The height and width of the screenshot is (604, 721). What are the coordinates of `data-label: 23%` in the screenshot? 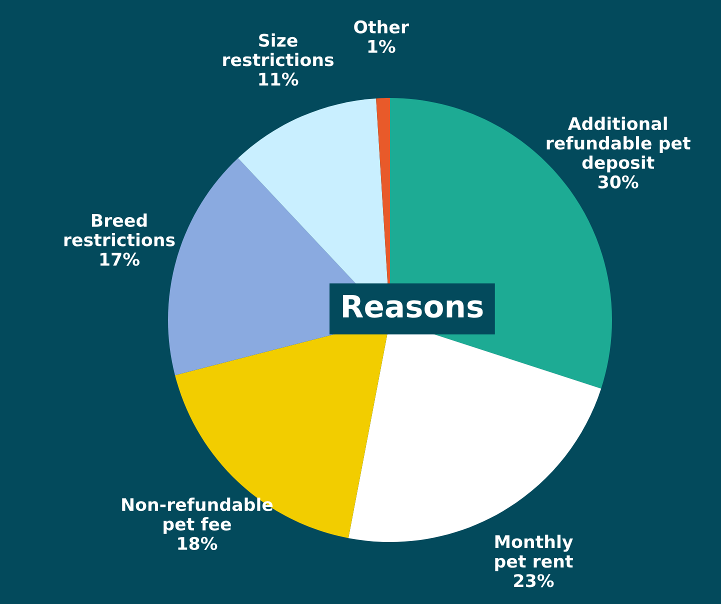 It's located at (534, 581).